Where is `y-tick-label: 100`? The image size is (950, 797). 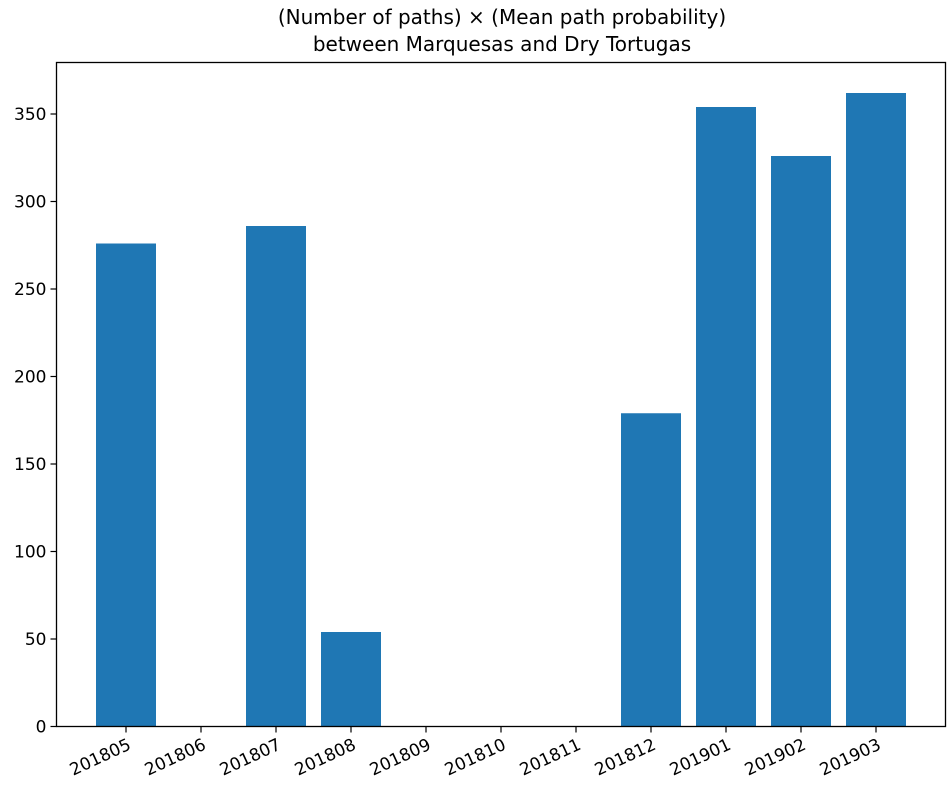 y-tick-label: 100 is located at coordinates (30, 553).